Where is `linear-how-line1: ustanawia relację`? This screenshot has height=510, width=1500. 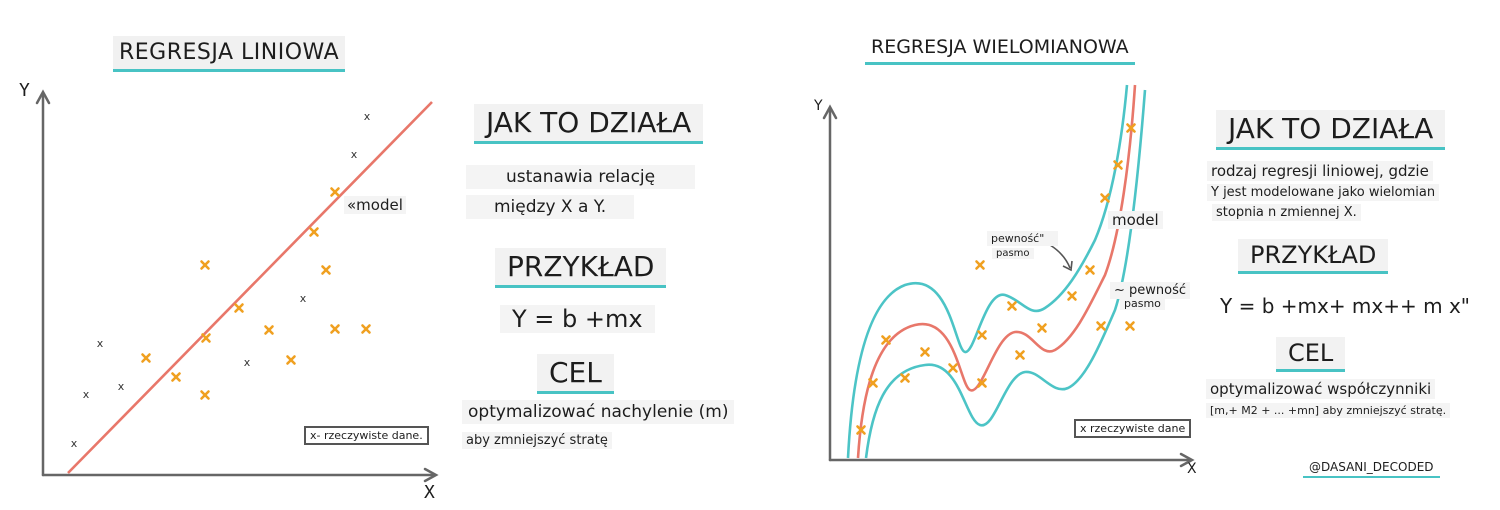
linear-how-line1: ustanawia relację is located at coordinates (581, 177).